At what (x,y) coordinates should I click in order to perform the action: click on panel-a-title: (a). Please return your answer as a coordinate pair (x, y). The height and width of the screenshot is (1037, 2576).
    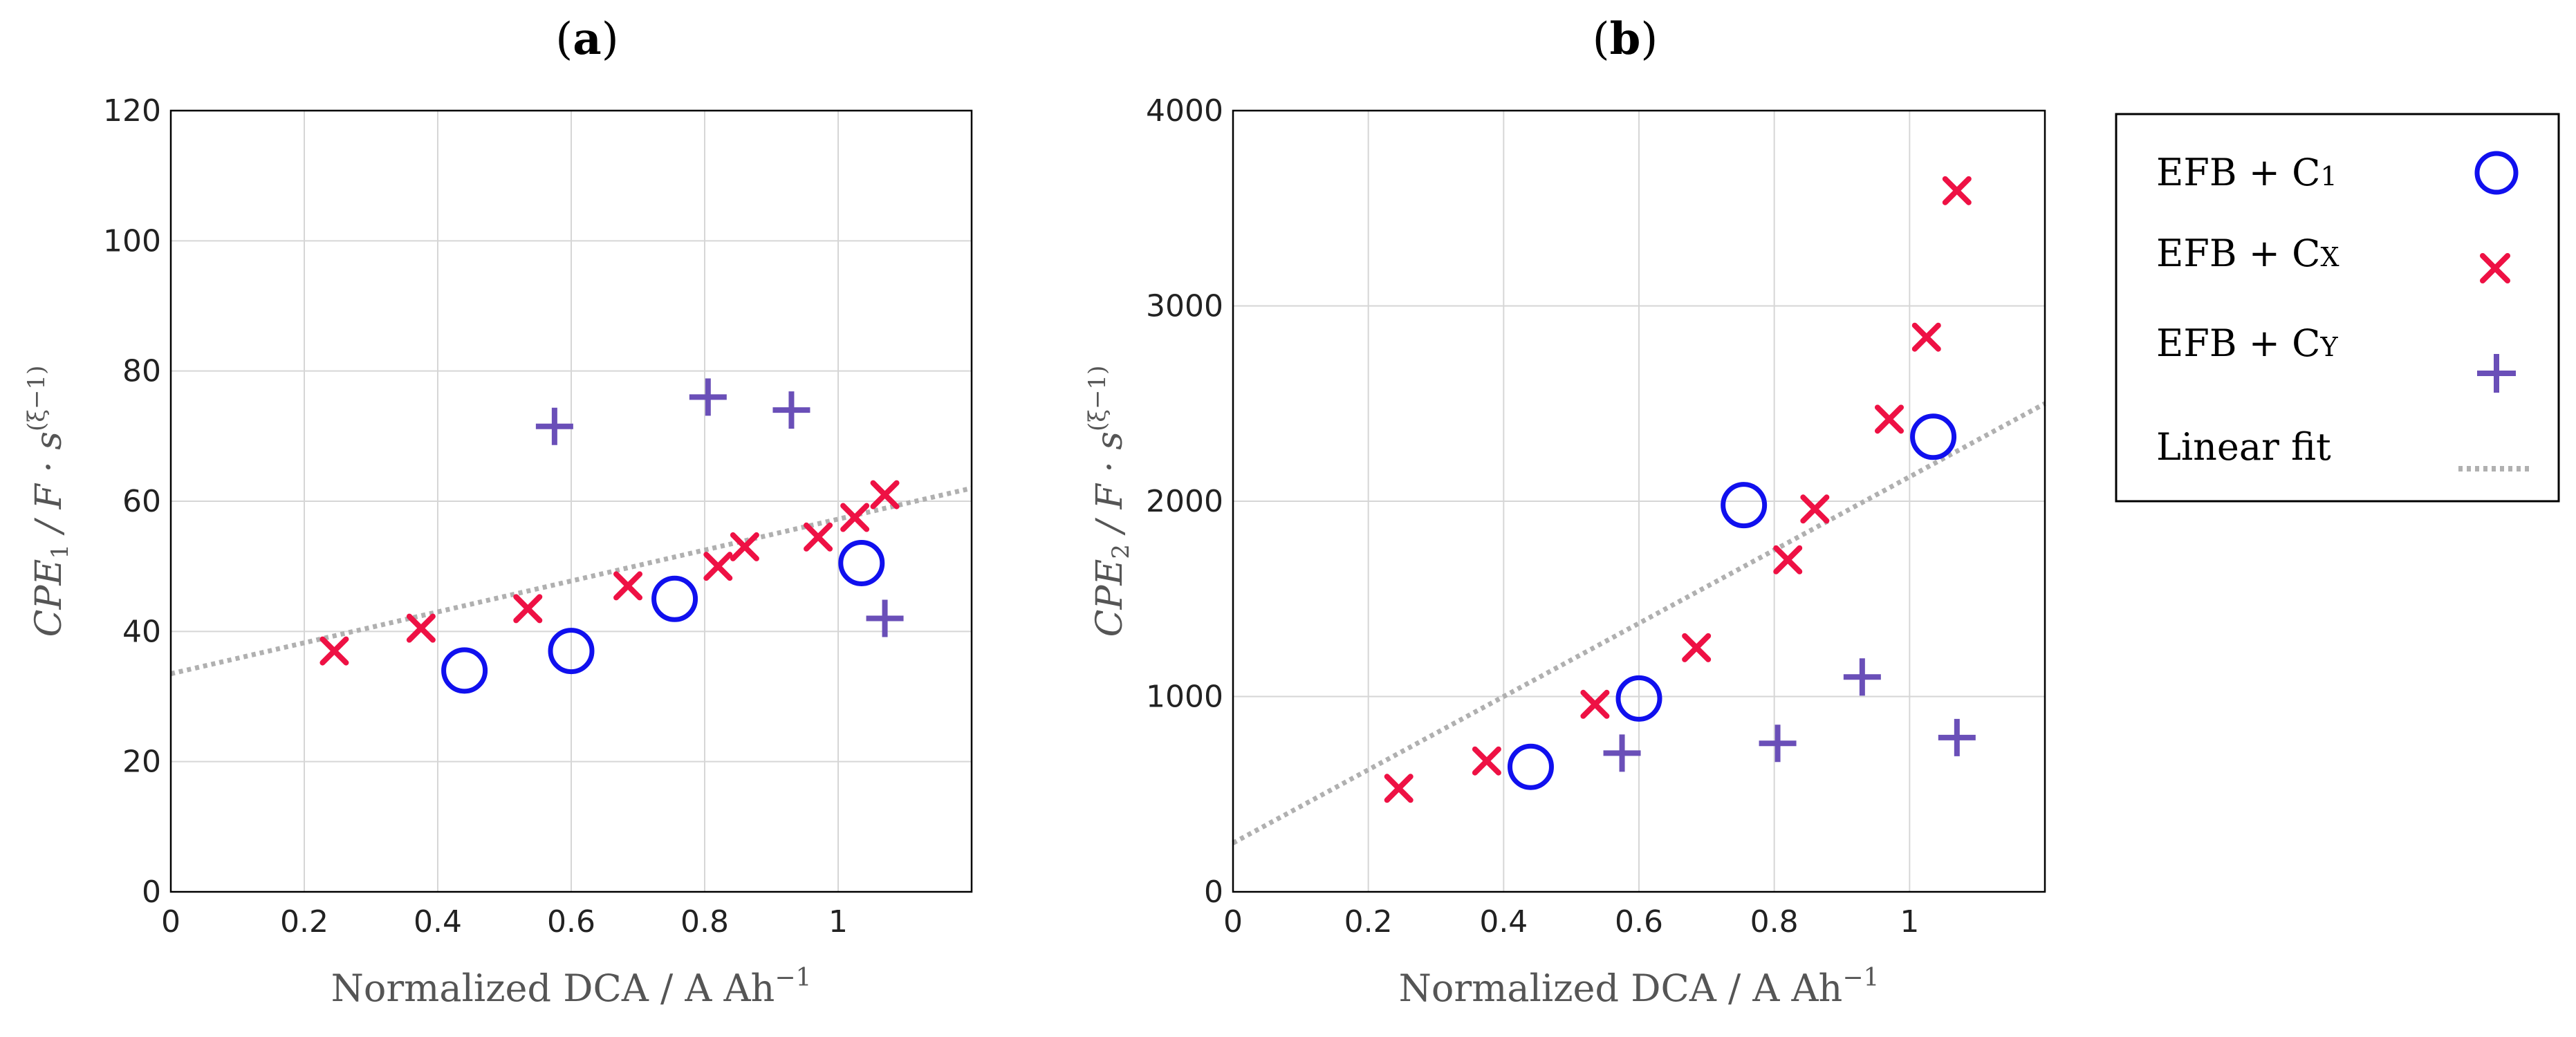
    Looking at the image, I should click on (587, 39).